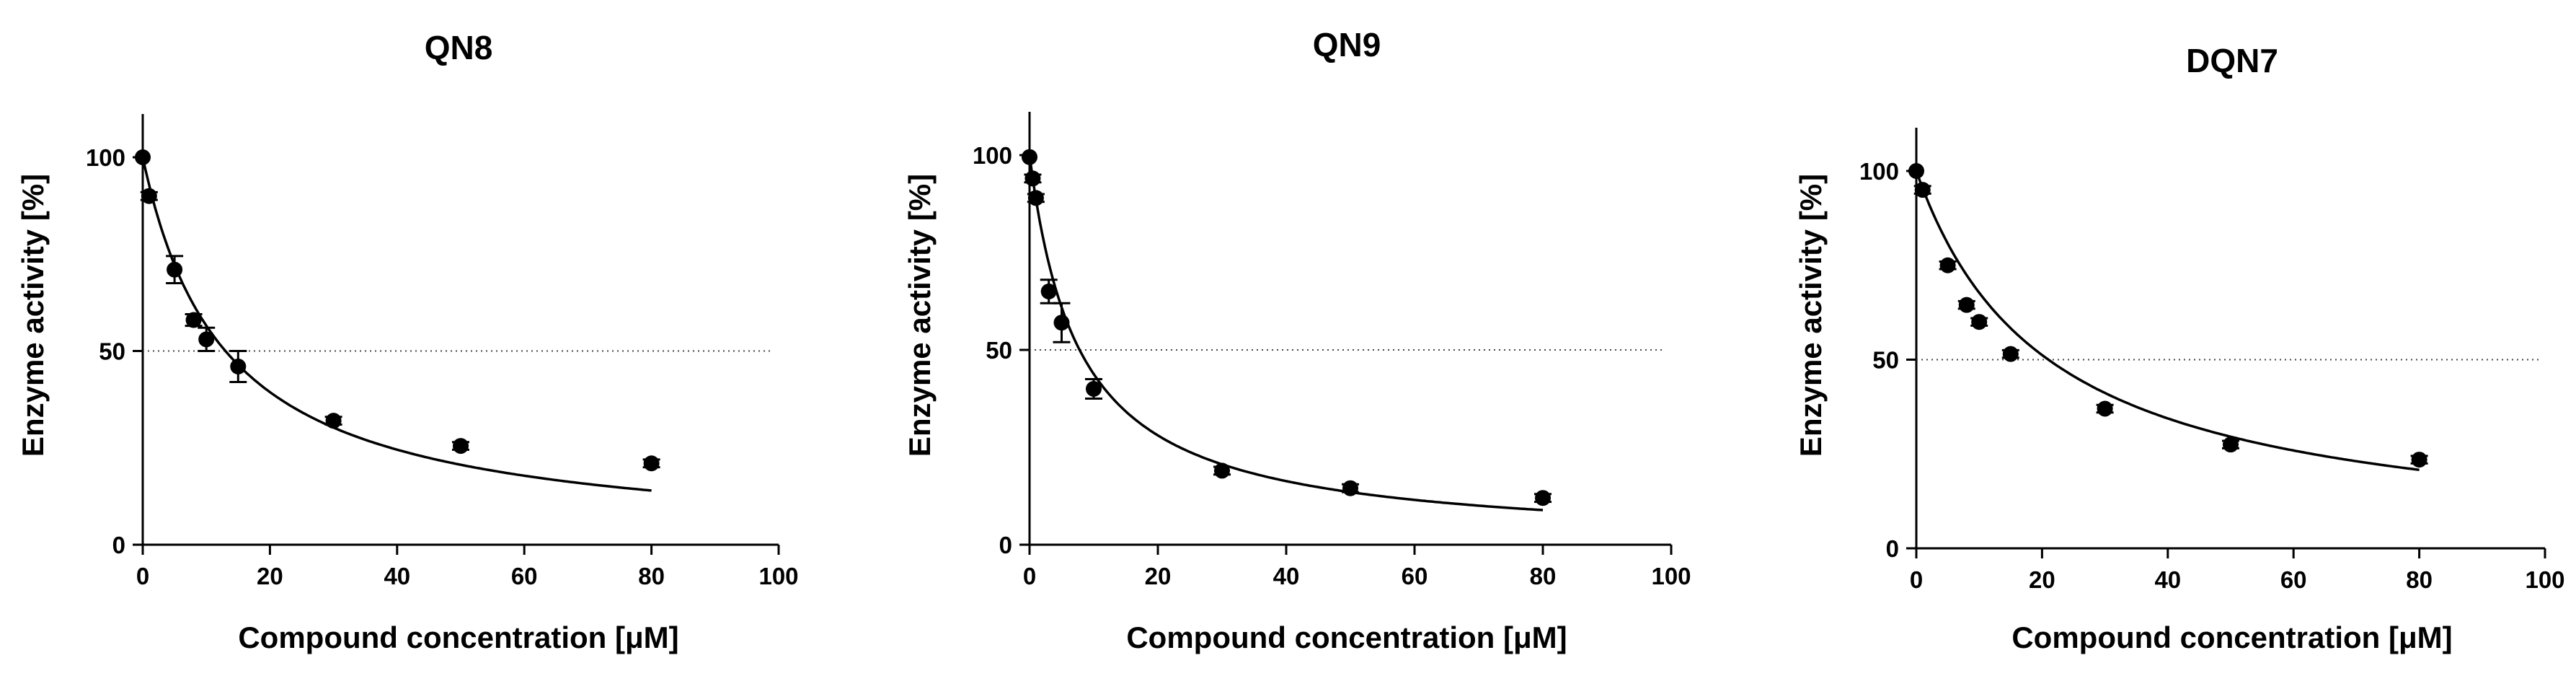 This screenshot has height=689, width=2576. What do you see at coordinates (459, 47) in the screenshot?
I see `chart-title: QN8` at bounding box center [459, 47].